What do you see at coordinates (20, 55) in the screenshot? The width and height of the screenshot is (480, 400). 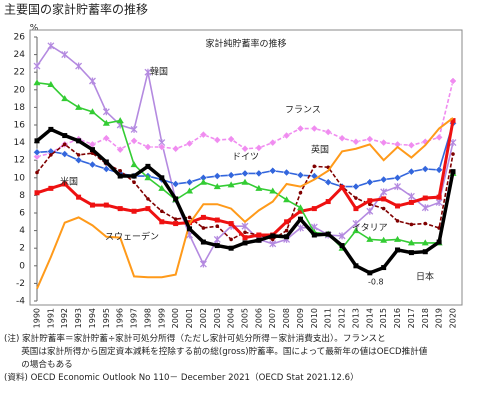 I see `y-tick-label: 24` at bounding box center [20, 55].